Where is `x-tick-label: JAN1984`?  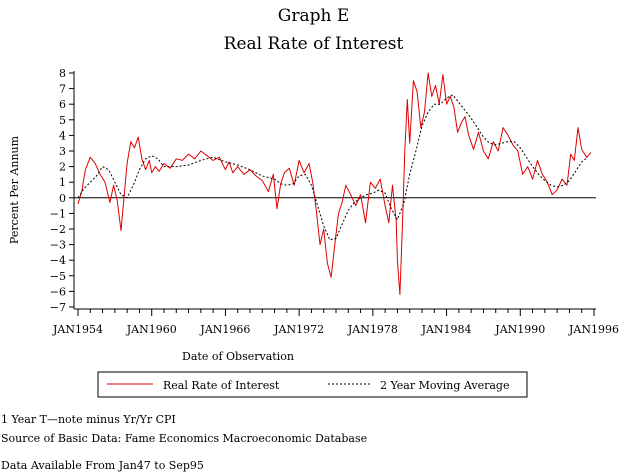
x-tick-label: JAN1984 is located at coordinates (446, 329).